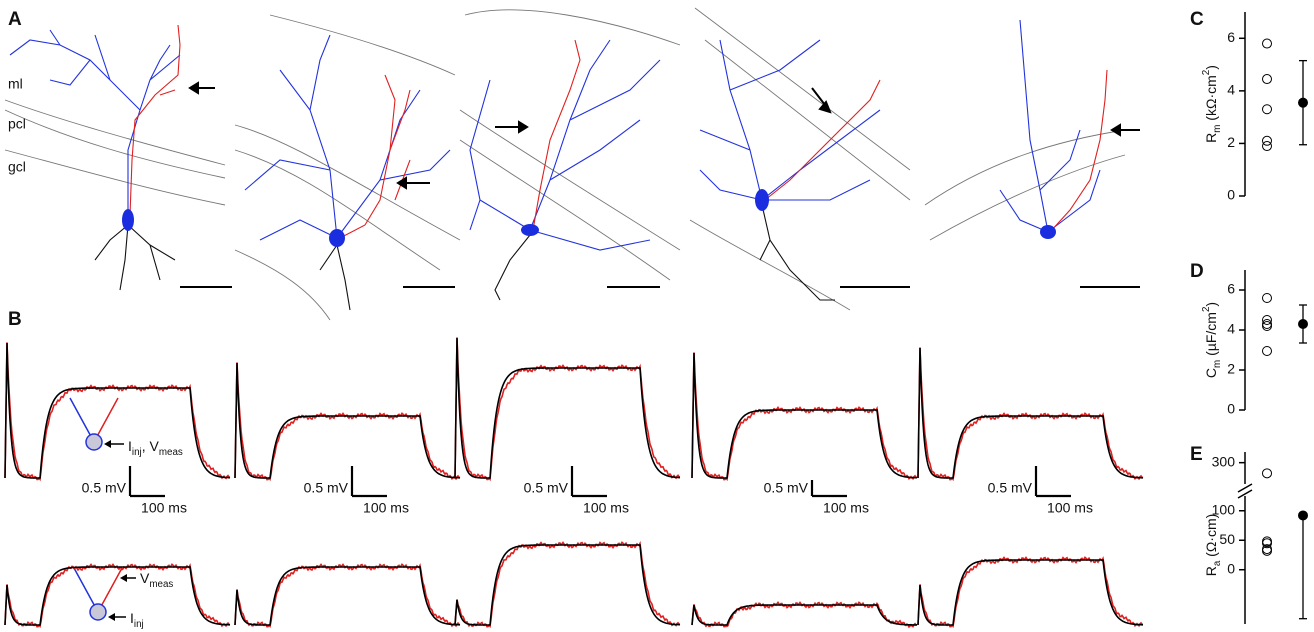 This screenshot has height=632, width=1314. Describe the element at coordinates (1224, 509) in the screenshot. I see `y-tick-label: 100` at that location.